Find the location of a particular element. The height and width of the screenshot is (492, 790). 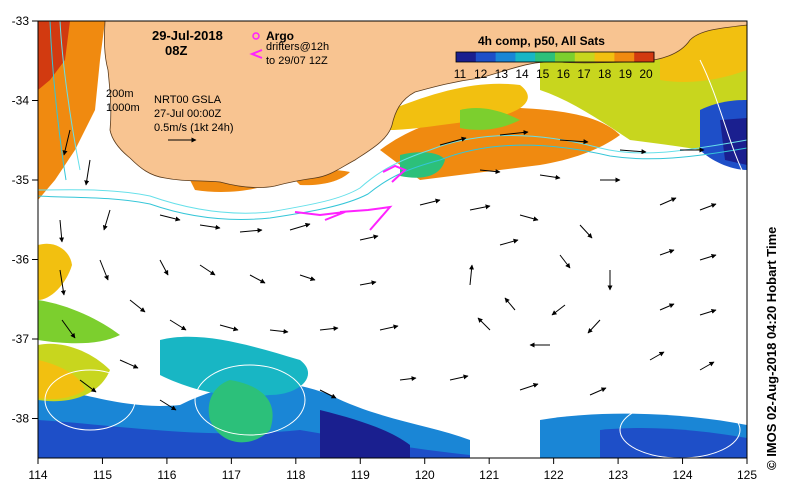

x-tick-label: 119 is located at coordinates (360, 475).